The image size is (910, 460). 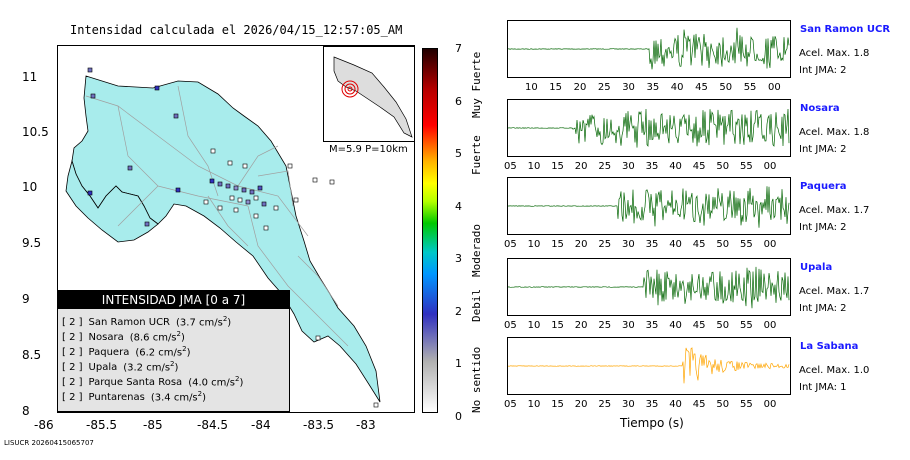 I want to click on waveform-accel: Acel. Max. 1.8, so click(x=834, y=53).